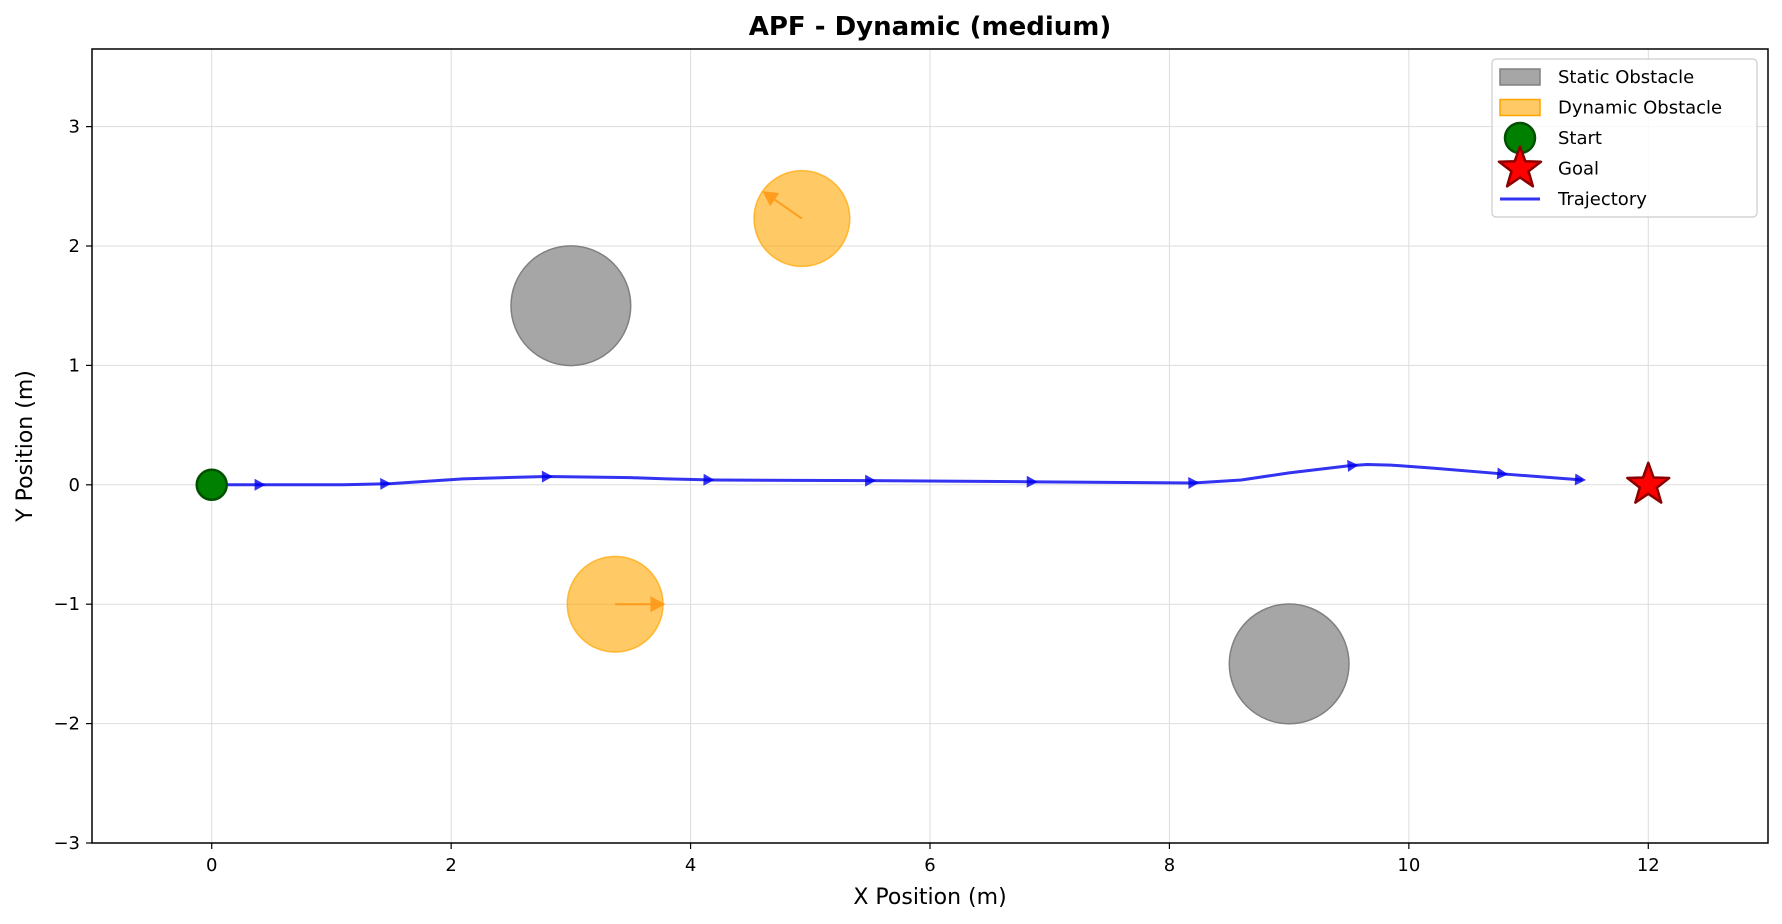 This screenshot has height=924, width=1782. What do you see at coordinates (1640, 108) in the screenshot?
I see `legend-label: Dynamic Obstacle` at bounding box center [1640, 108].